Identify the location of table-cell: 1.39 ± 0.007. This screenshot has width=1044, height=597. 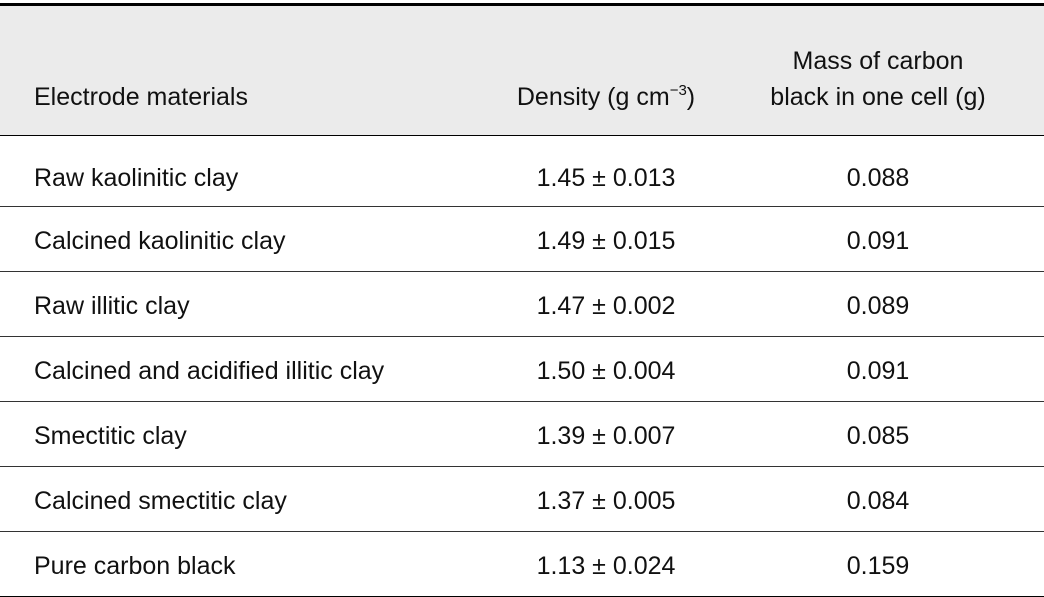
(606, 434).